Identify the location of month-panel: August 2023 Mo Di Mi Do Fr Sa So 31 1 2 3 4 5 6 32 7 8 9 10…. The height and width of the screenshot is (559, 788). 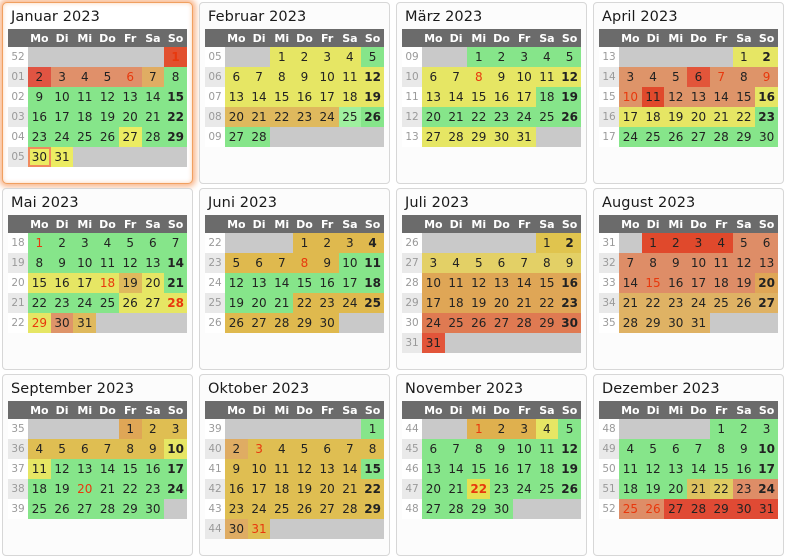
(688, 279).